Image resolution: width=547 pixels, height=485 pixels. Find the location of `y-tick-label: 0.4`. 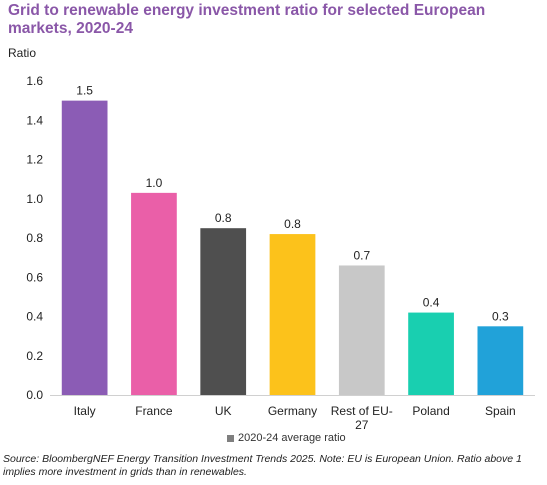

y-tick-label: 0.4 is located at coordinates (34, 317).